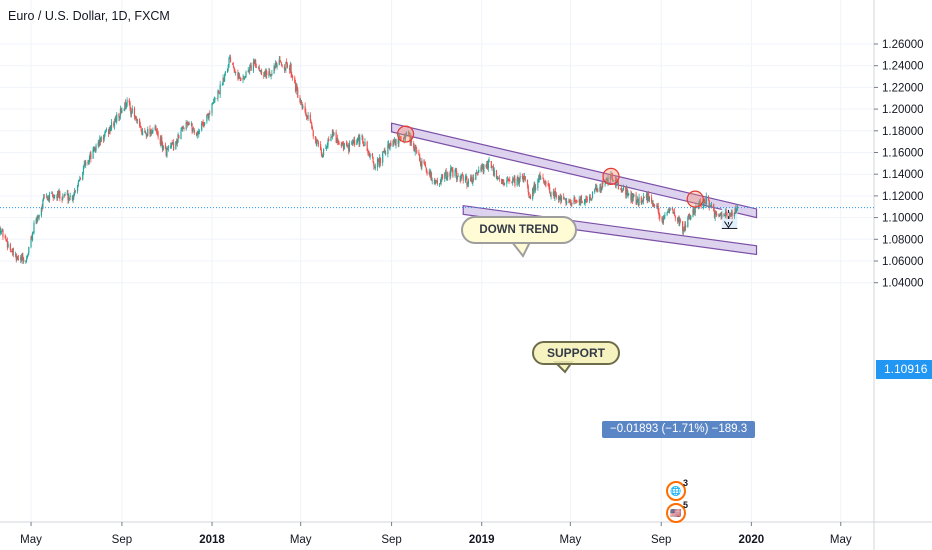 This screenshot has height=550, width=932. What do you see at coordinates (903, 219) in the screenshot?
I see `price-tick-label: 1.10000` at bounding box center [903, 219].